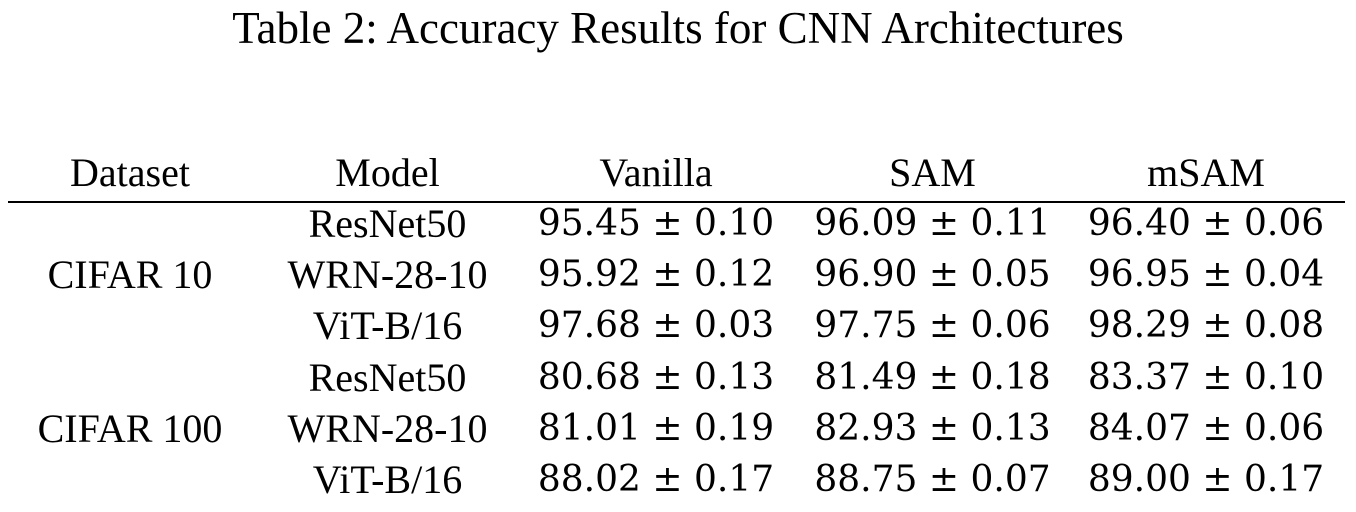  I want to click on vanilla-cell: 97.68 ± 0.03, so click(656, 325).